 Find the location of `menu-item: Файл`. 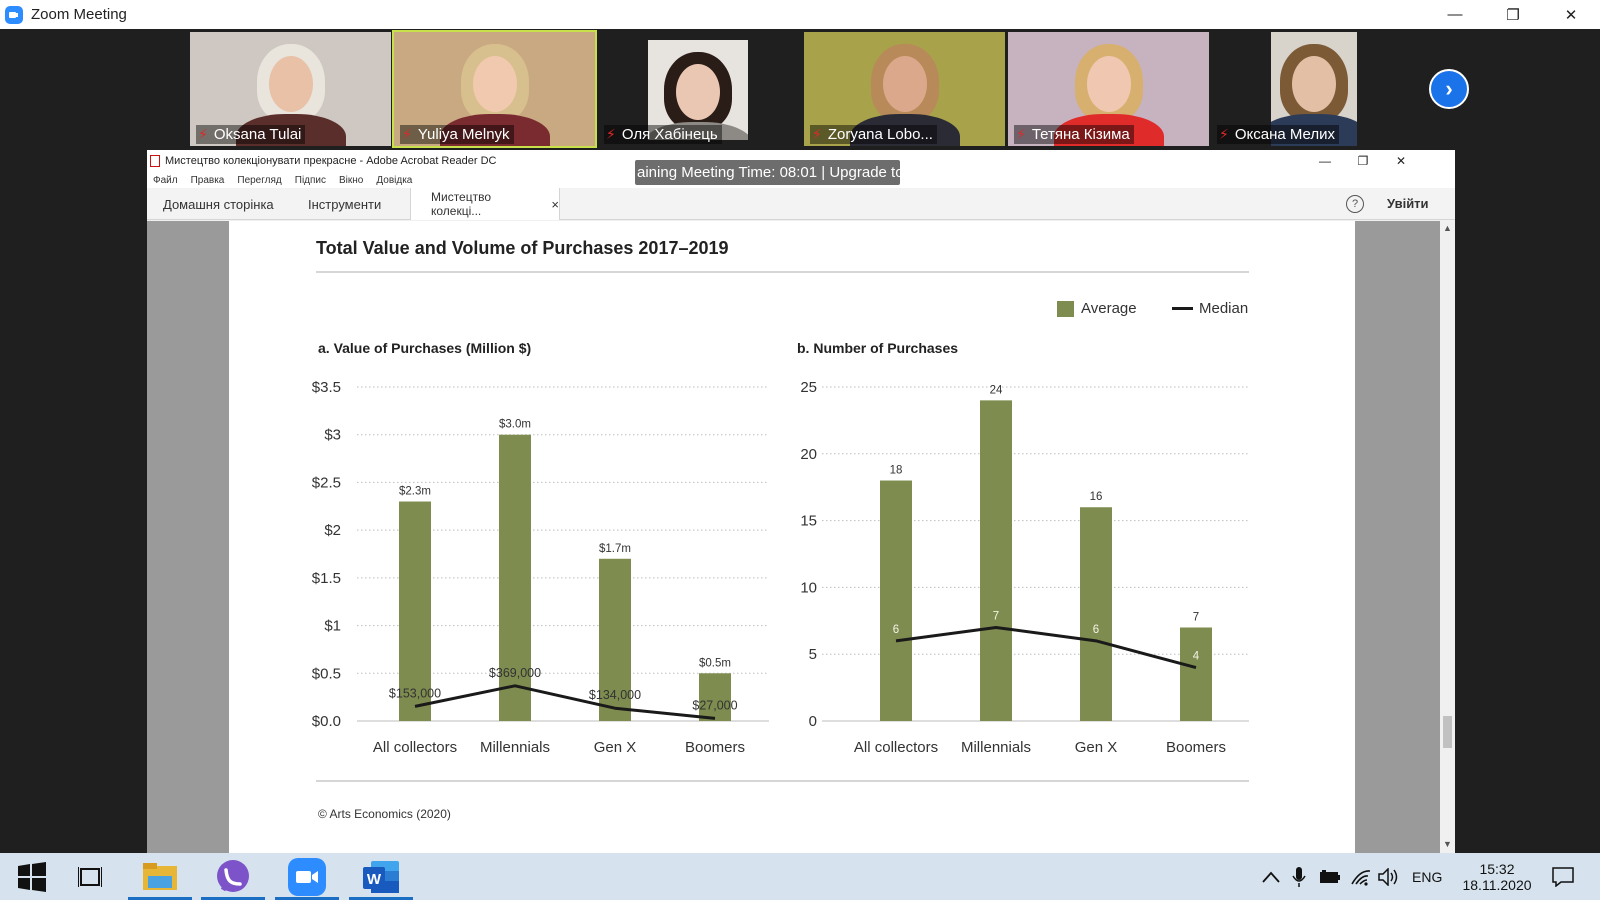

menu-item: Файл is located at coordinates (165, 180).